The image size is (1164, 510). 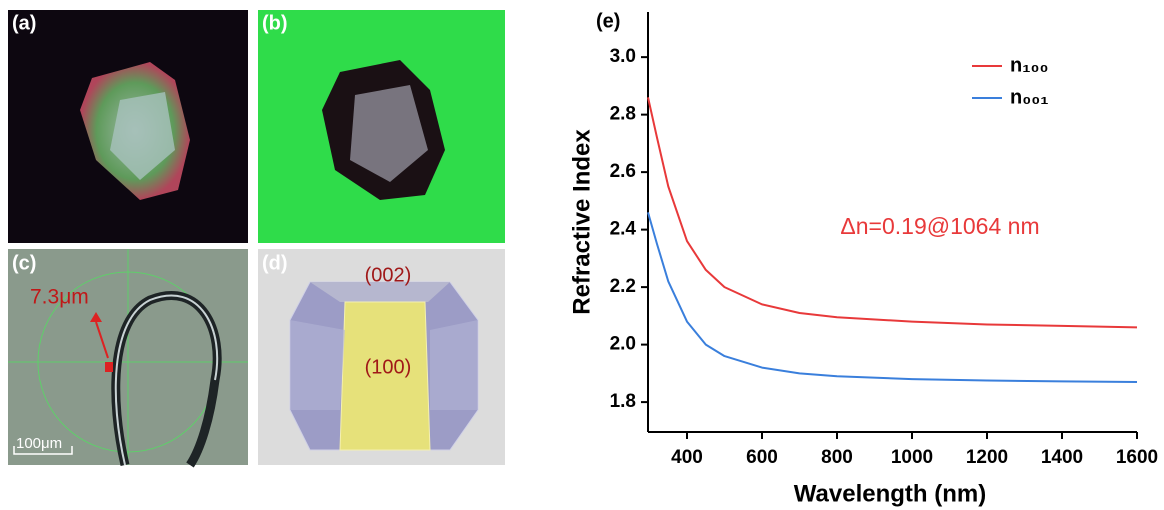 I want to click on x-tick-label: 600, so click(x=762, y=457).